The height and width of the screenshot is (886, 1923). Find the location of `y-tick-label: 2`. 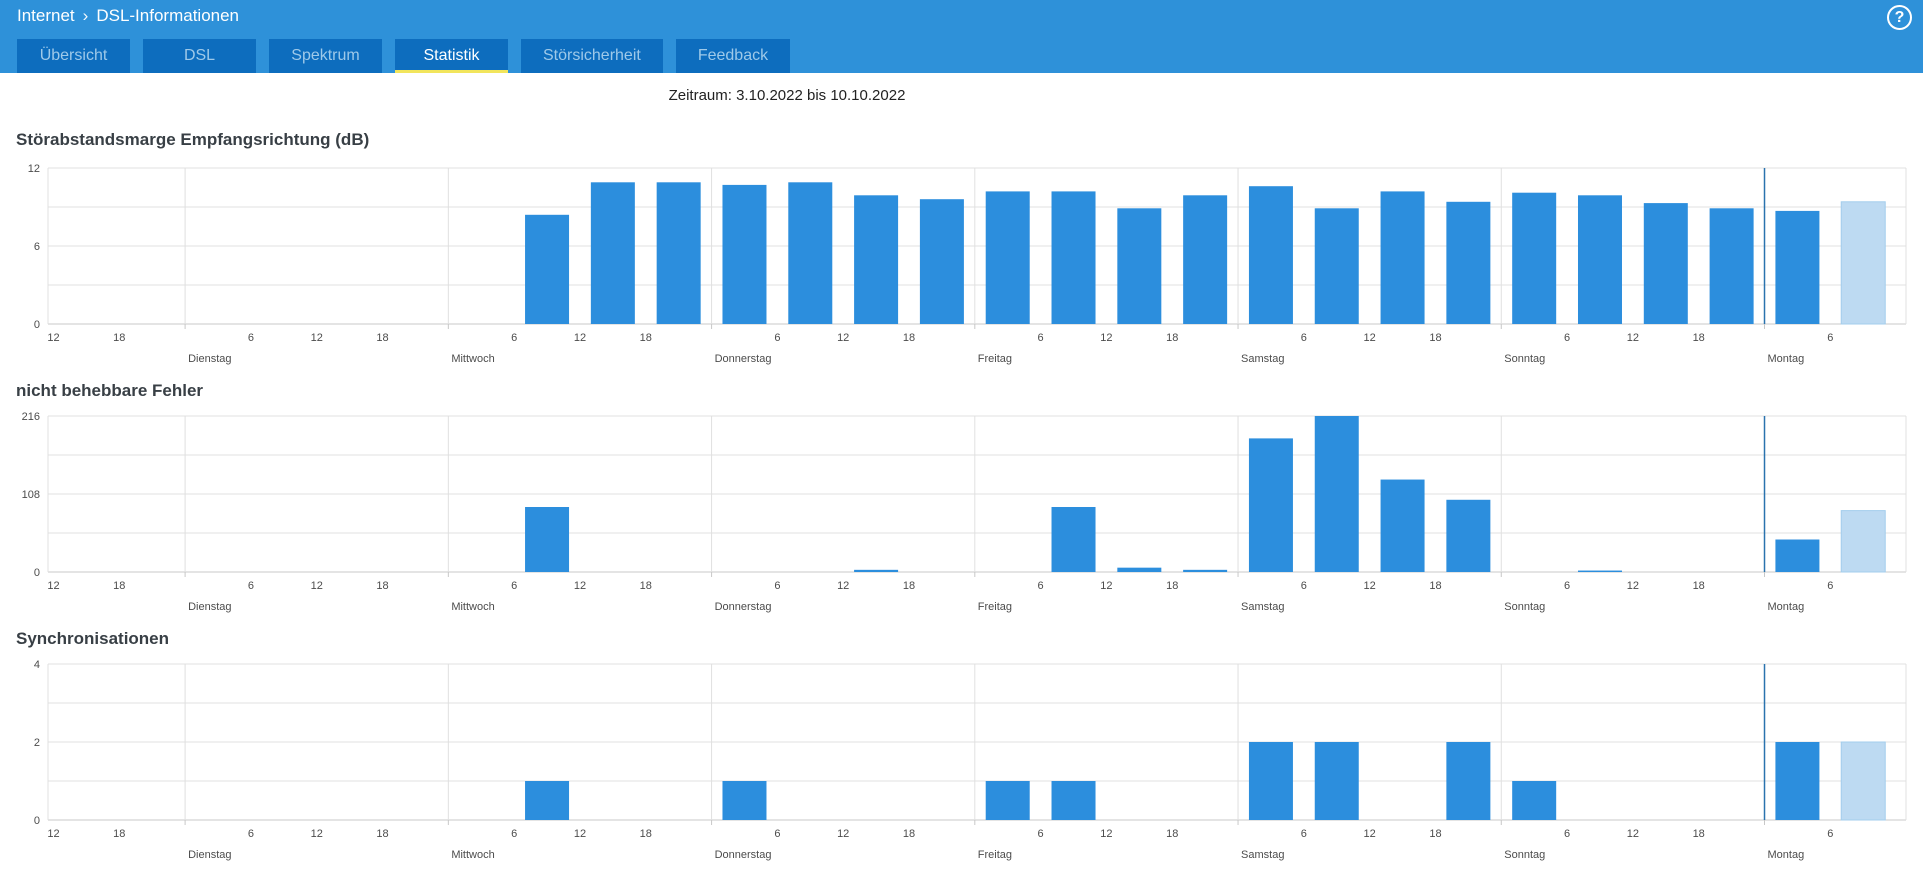

y-tick-label: 2 is located at coordinates (37, 743).